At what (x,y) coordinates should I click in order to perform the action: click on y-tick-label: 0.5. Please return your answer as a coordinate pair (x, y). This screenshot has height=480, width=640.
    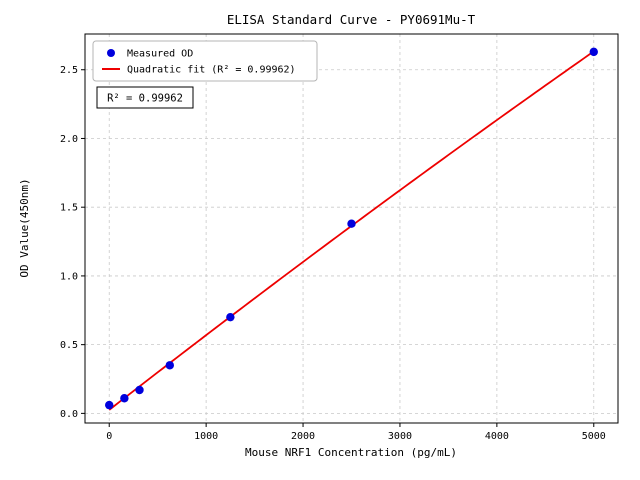
    Looking at the image, I should click on (69, 345).